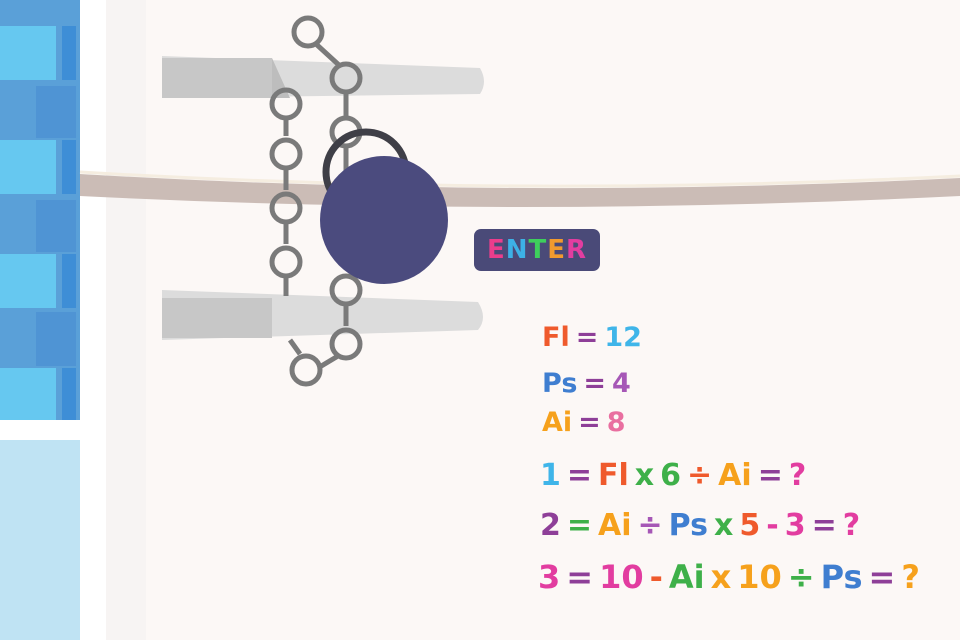 The image size is (960, 640). Describe the element at coordinates (616, 422) in the screenshot. I see `magnet-token: 8` at that location.